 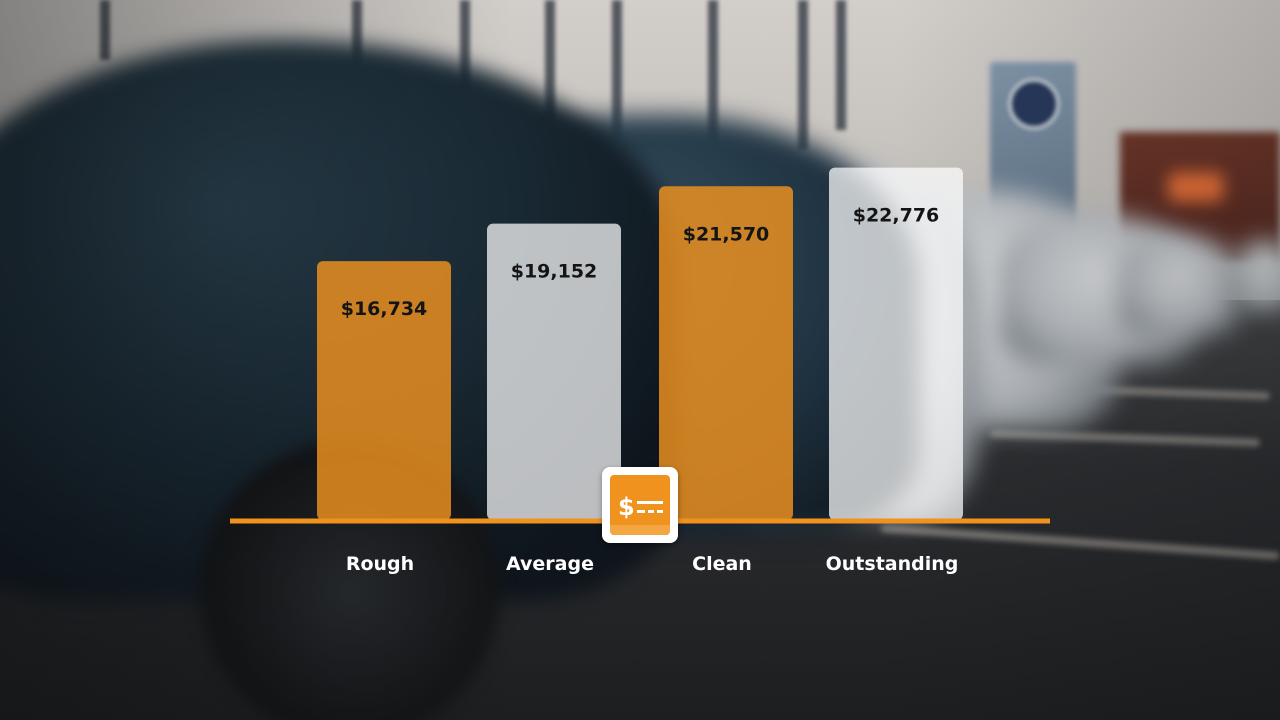 I want to click on category-label-clean: Clean, so click(x=722, y=564).